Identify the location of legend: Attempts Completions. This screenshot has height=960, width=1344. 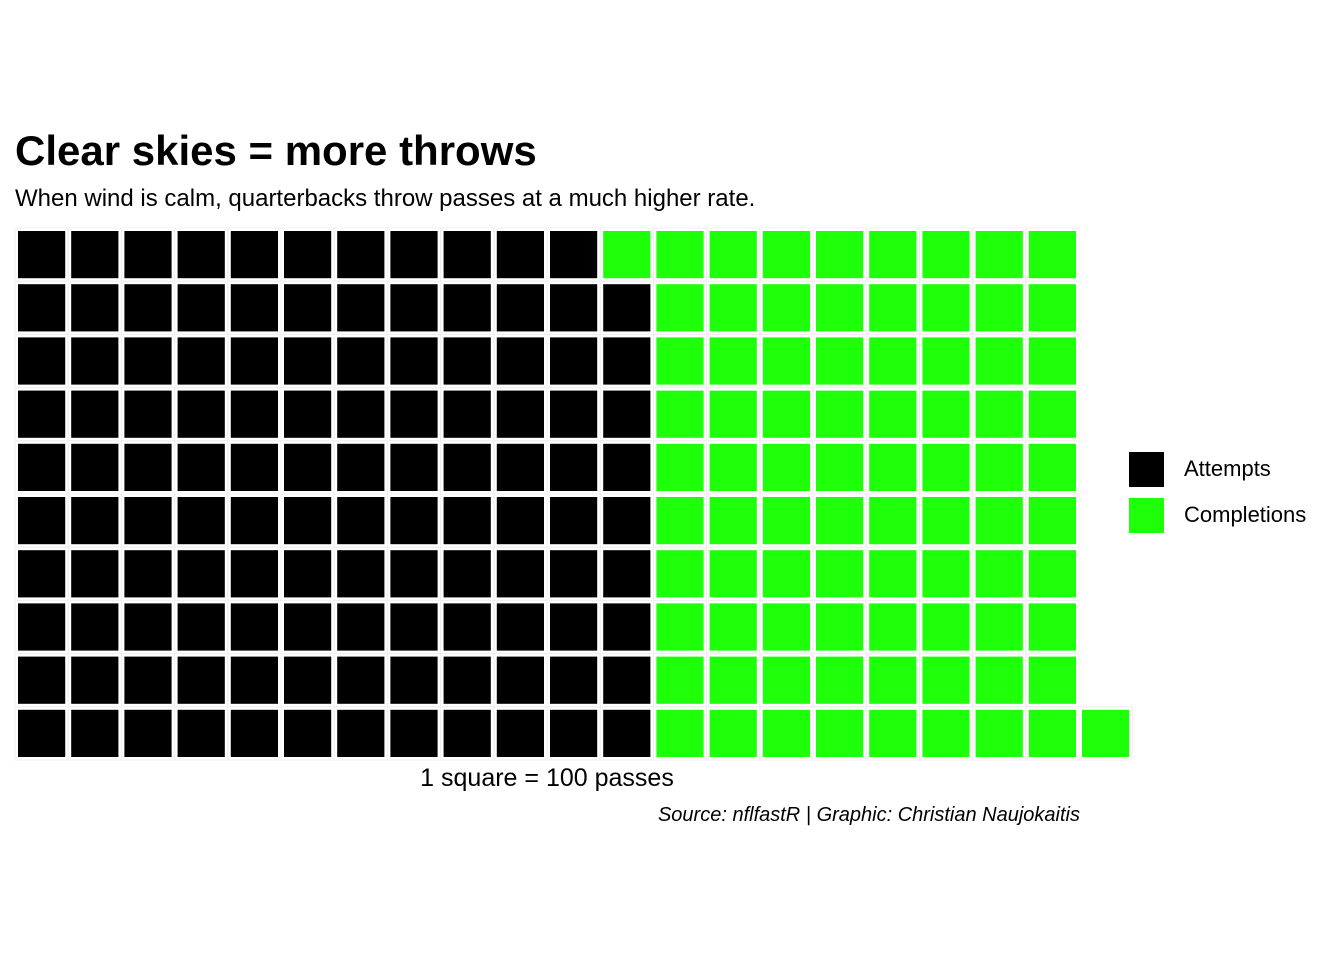
(1217, 497).